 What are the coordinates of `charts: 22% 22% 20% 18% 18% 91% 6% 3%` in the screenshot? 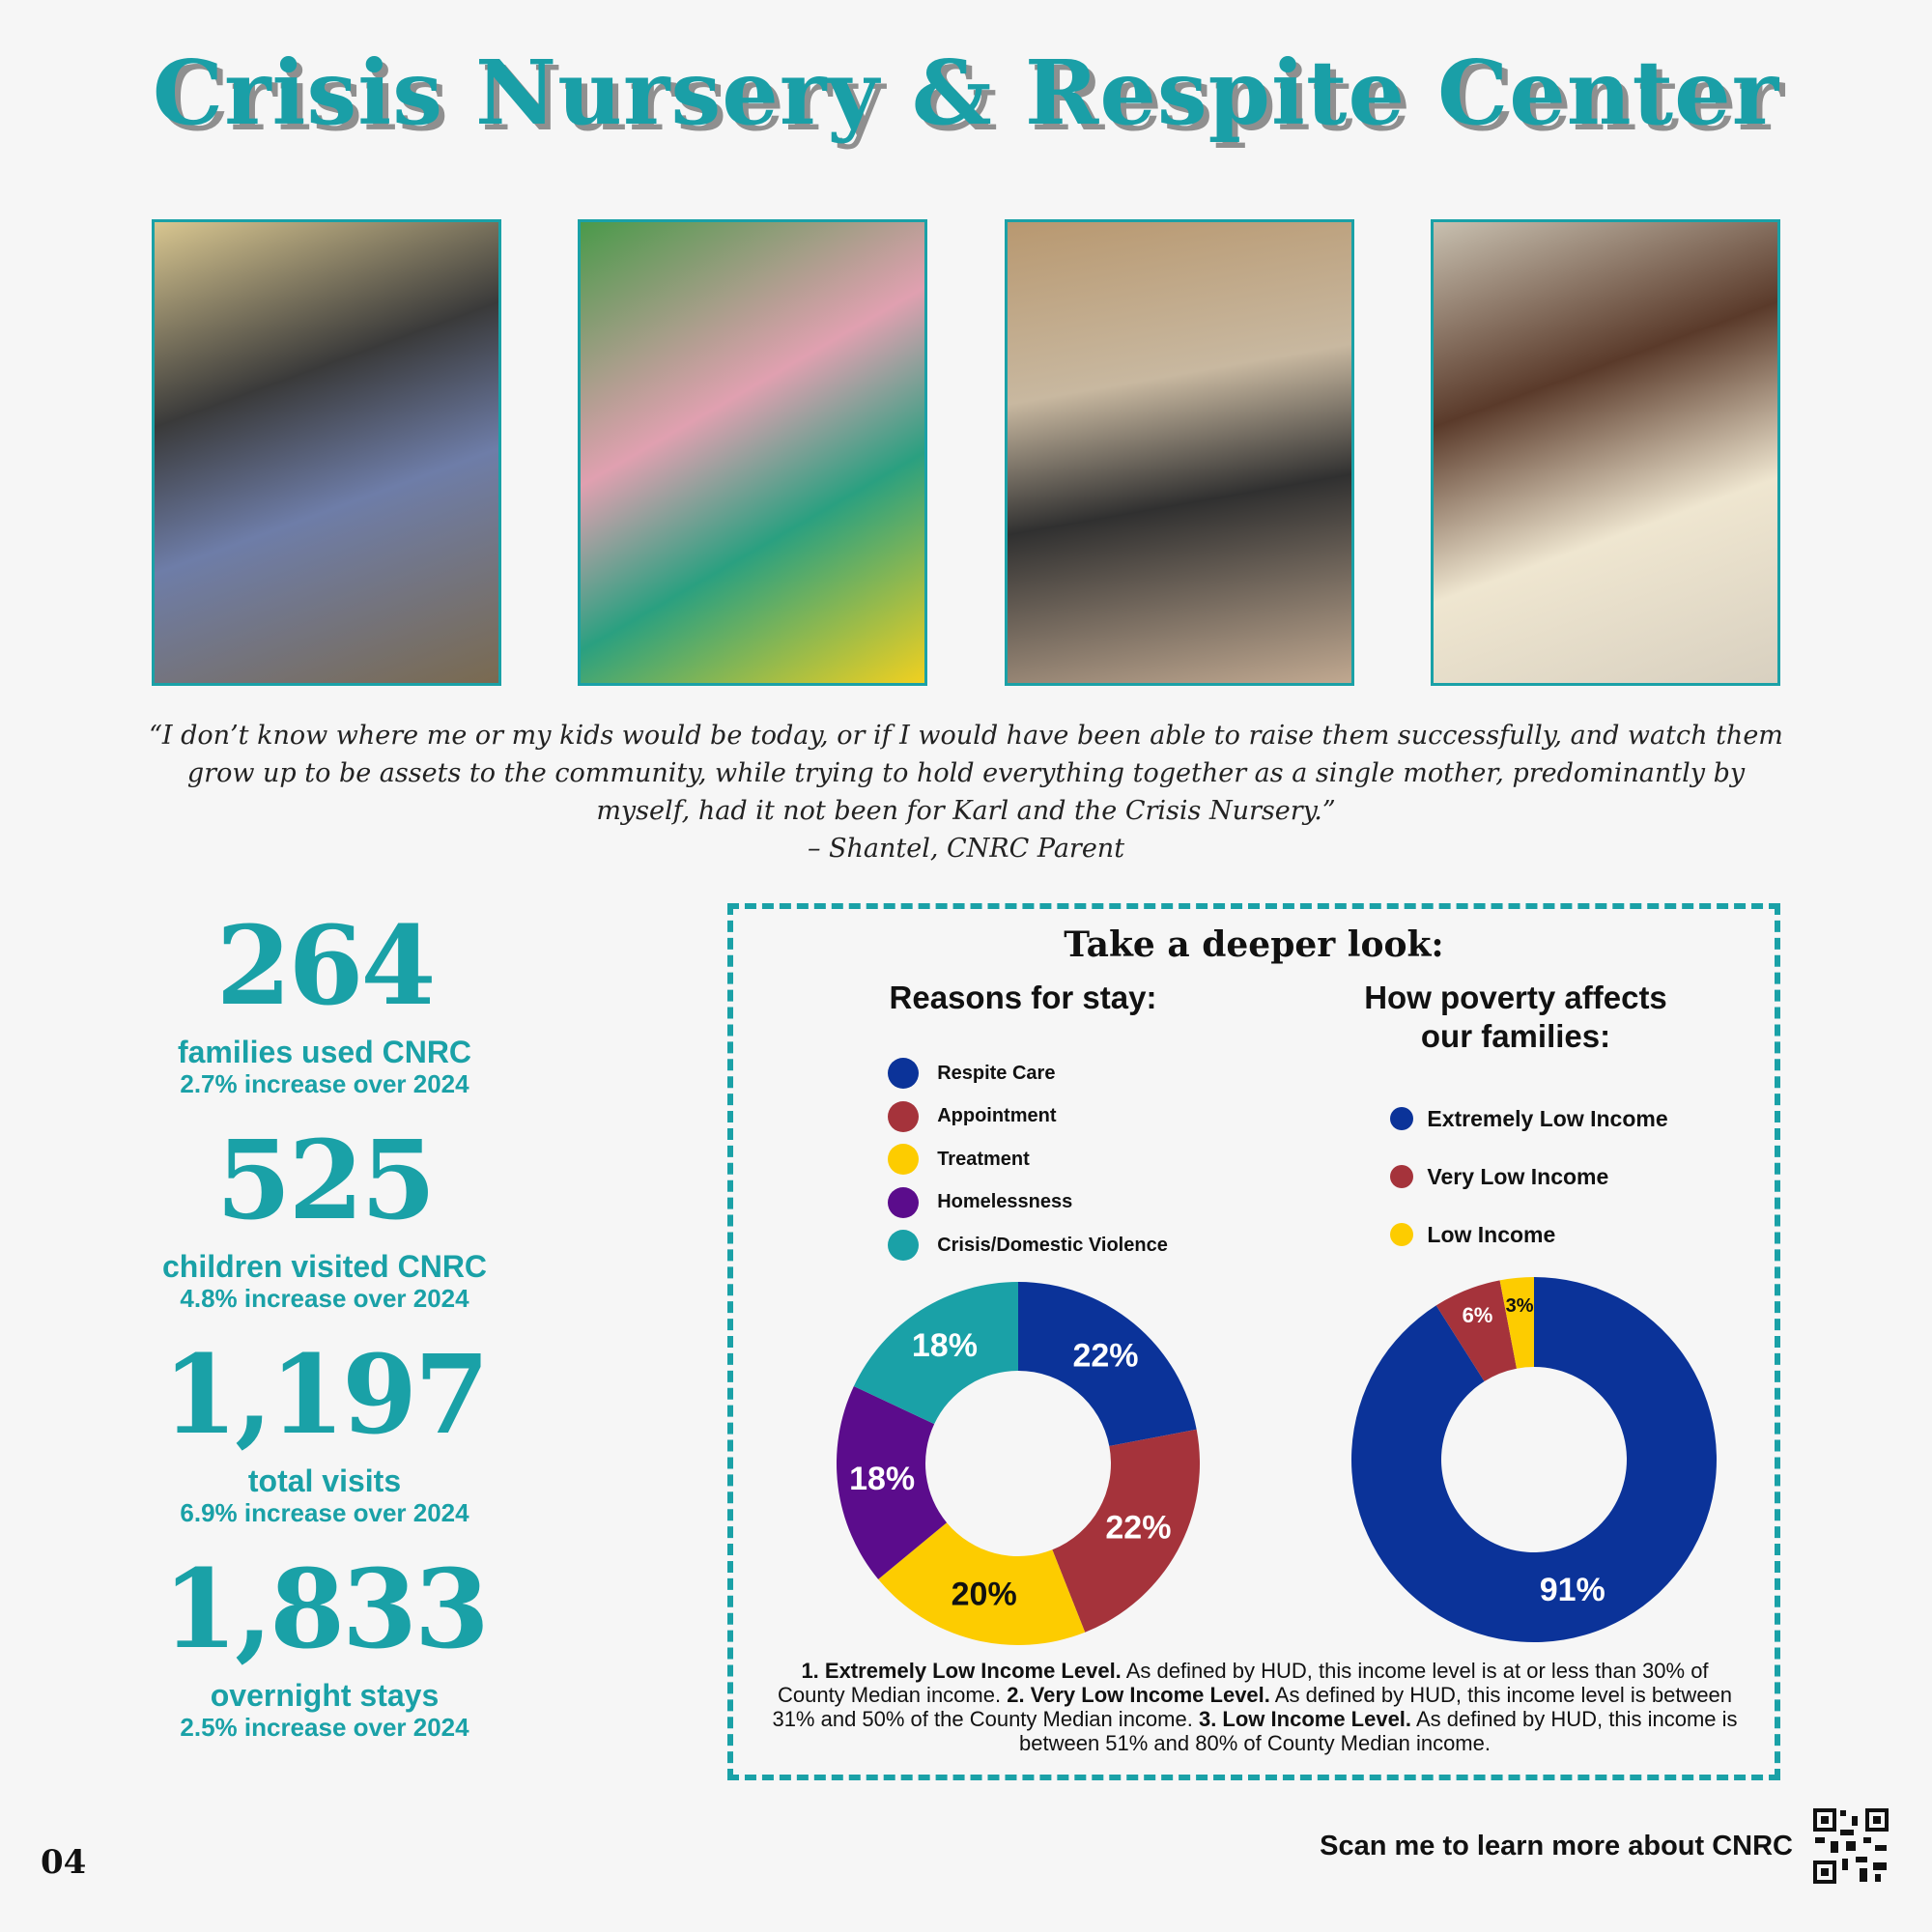 It's located at (1277, 1461).